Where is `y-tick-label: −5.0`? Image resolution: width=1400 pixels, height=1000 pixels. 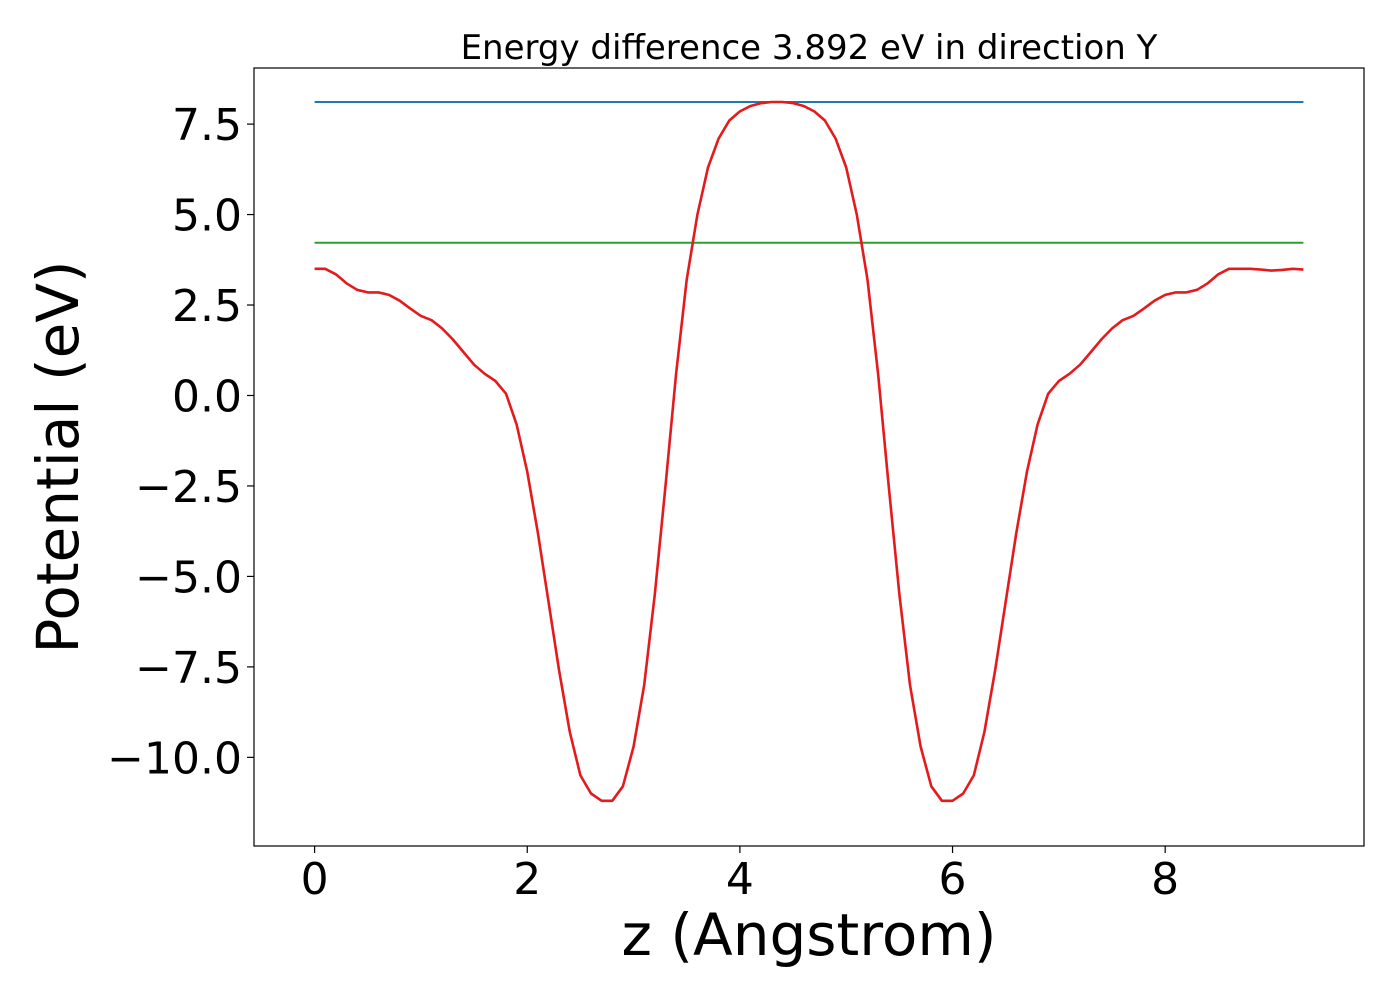
y-tick-label: −5.0 is located at coordinates (188, 577).